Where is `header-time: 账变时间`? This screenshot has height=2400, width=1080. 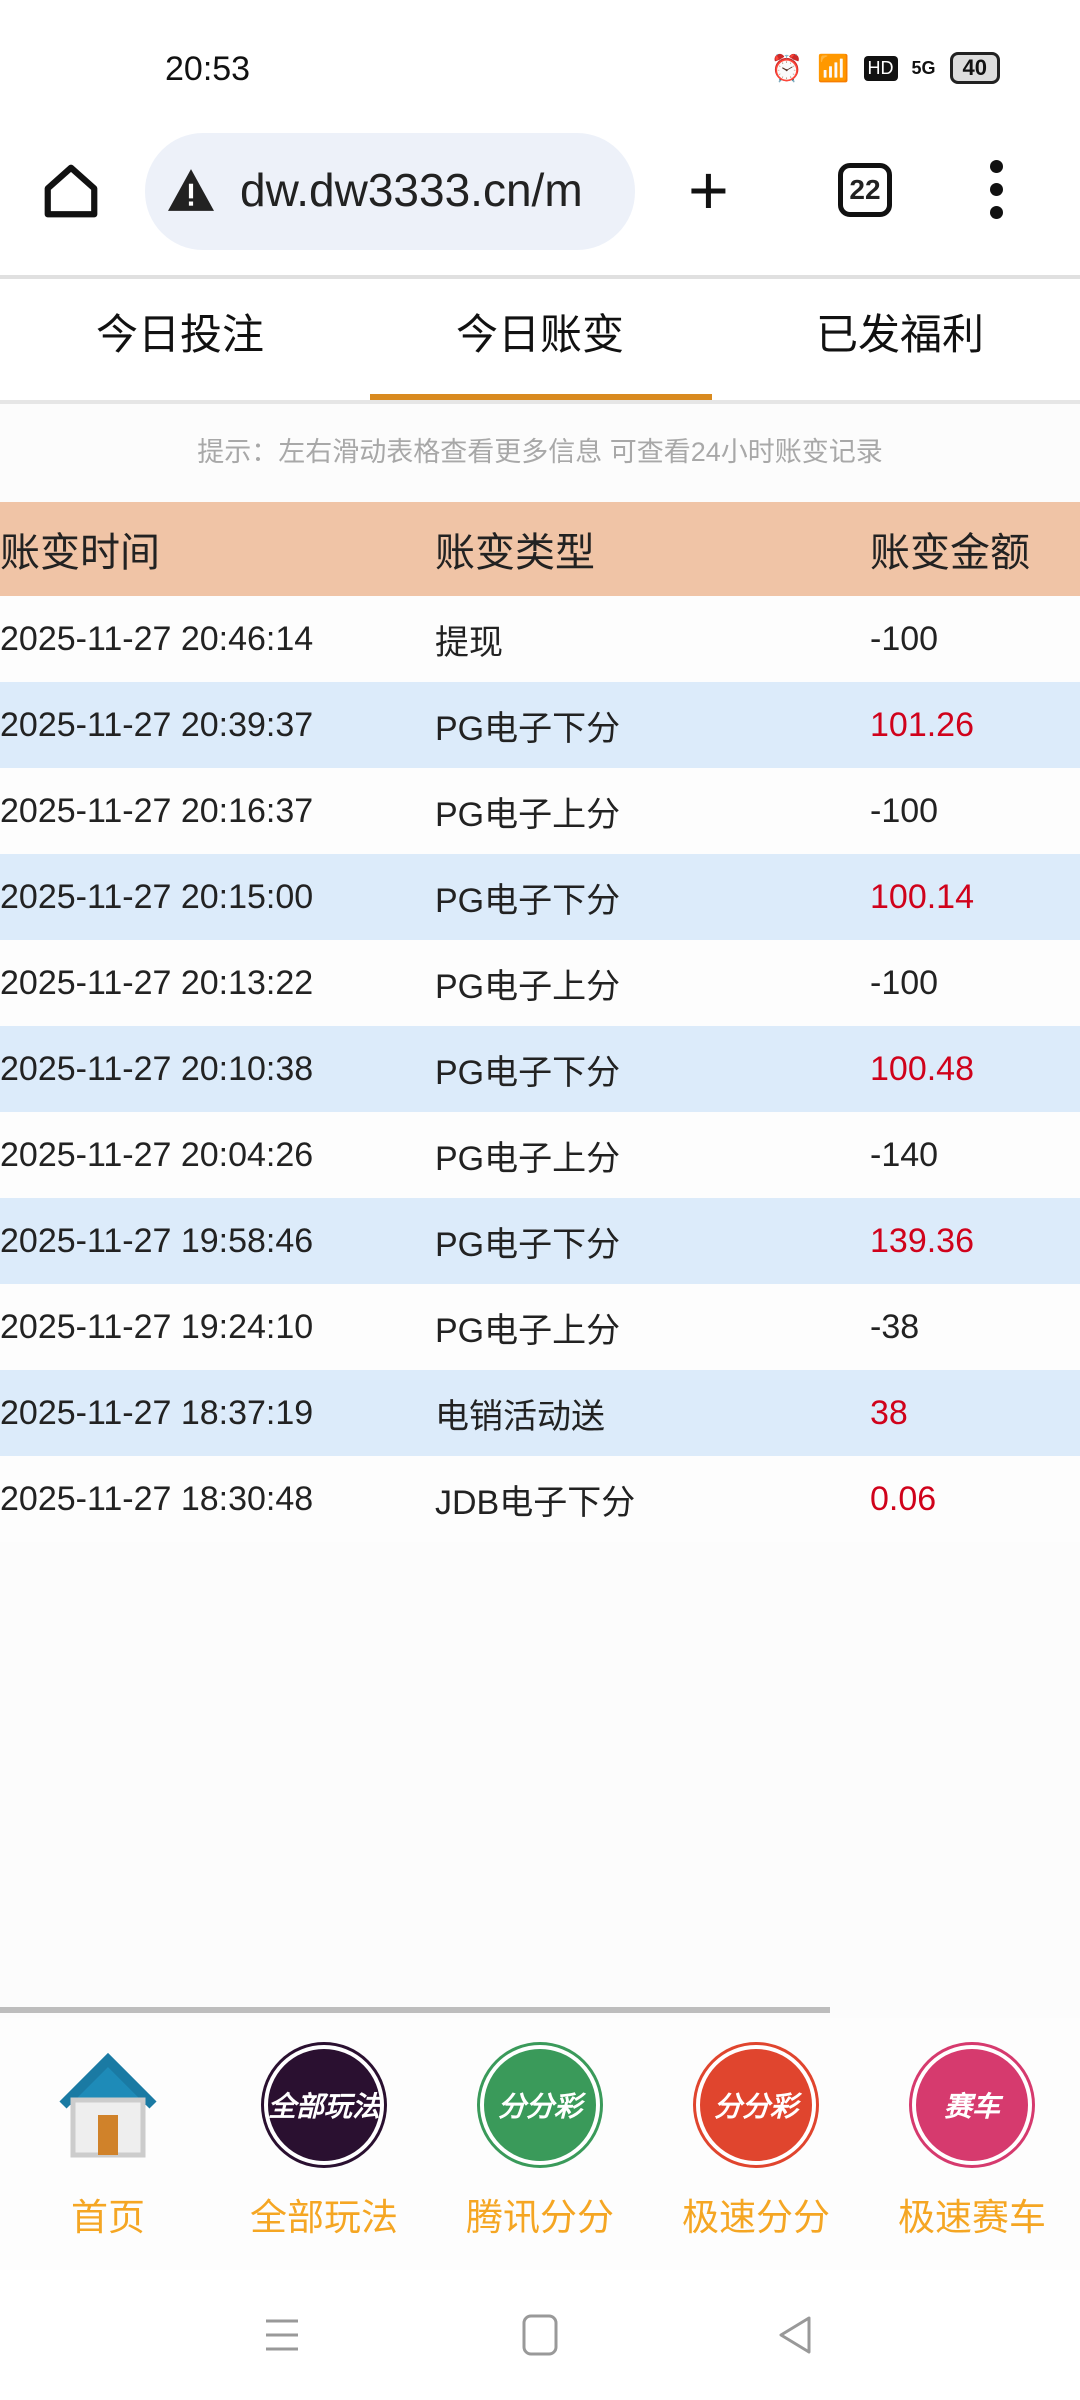 header-time: 账变时间 is located at coordinates (80, 553).